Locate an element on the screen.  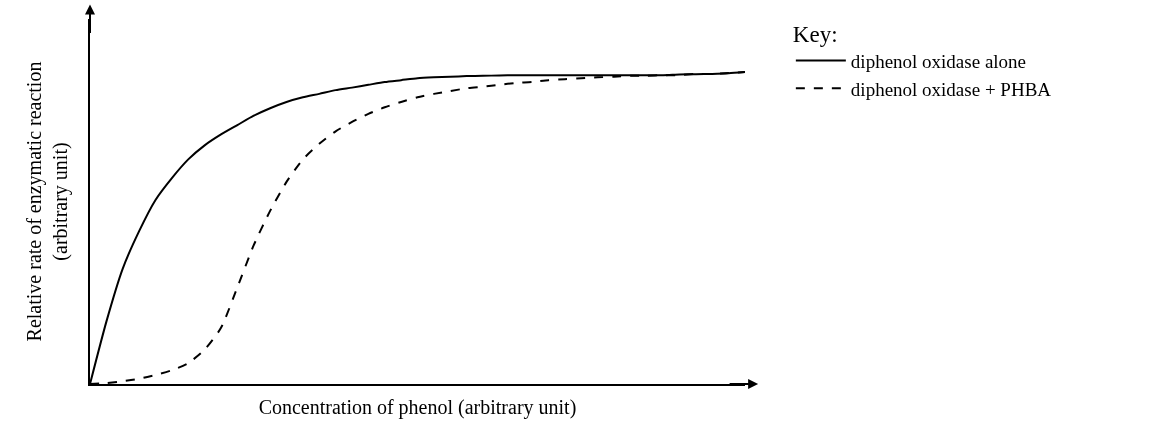
x-axis-title: Concentration of phenol (arbitrary unit) is located at coordinates (417, 407).